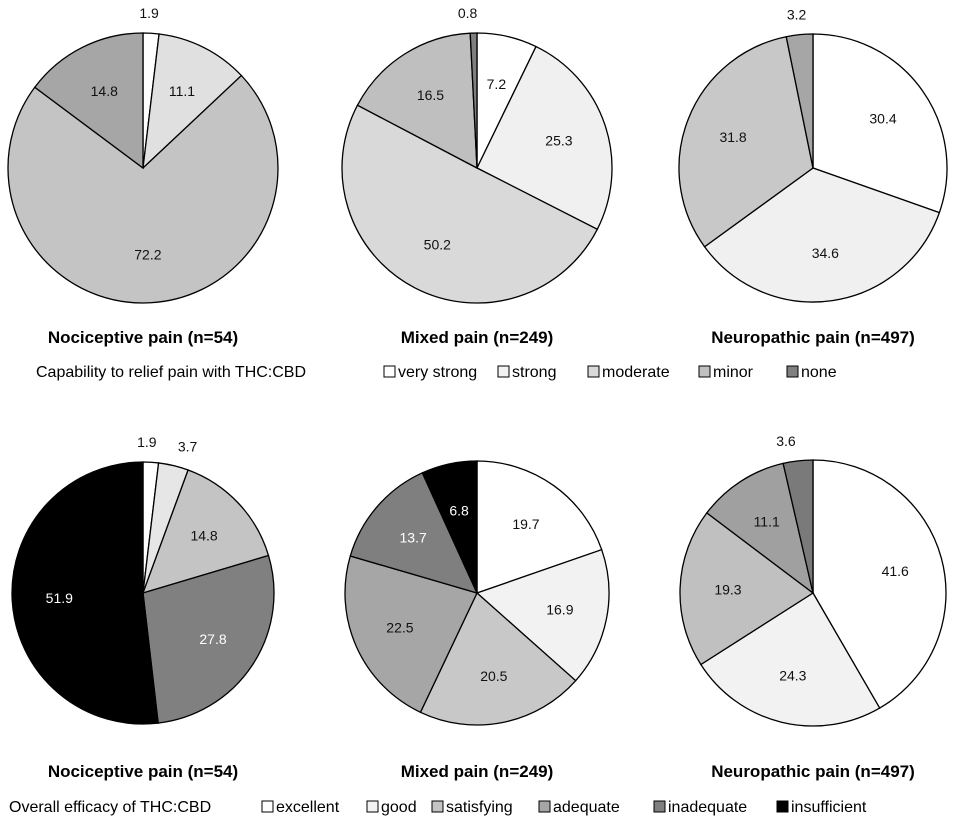 This screenshot has width=971, height=829. I want to click on pie-slice-very-strong, so click(880, 123).